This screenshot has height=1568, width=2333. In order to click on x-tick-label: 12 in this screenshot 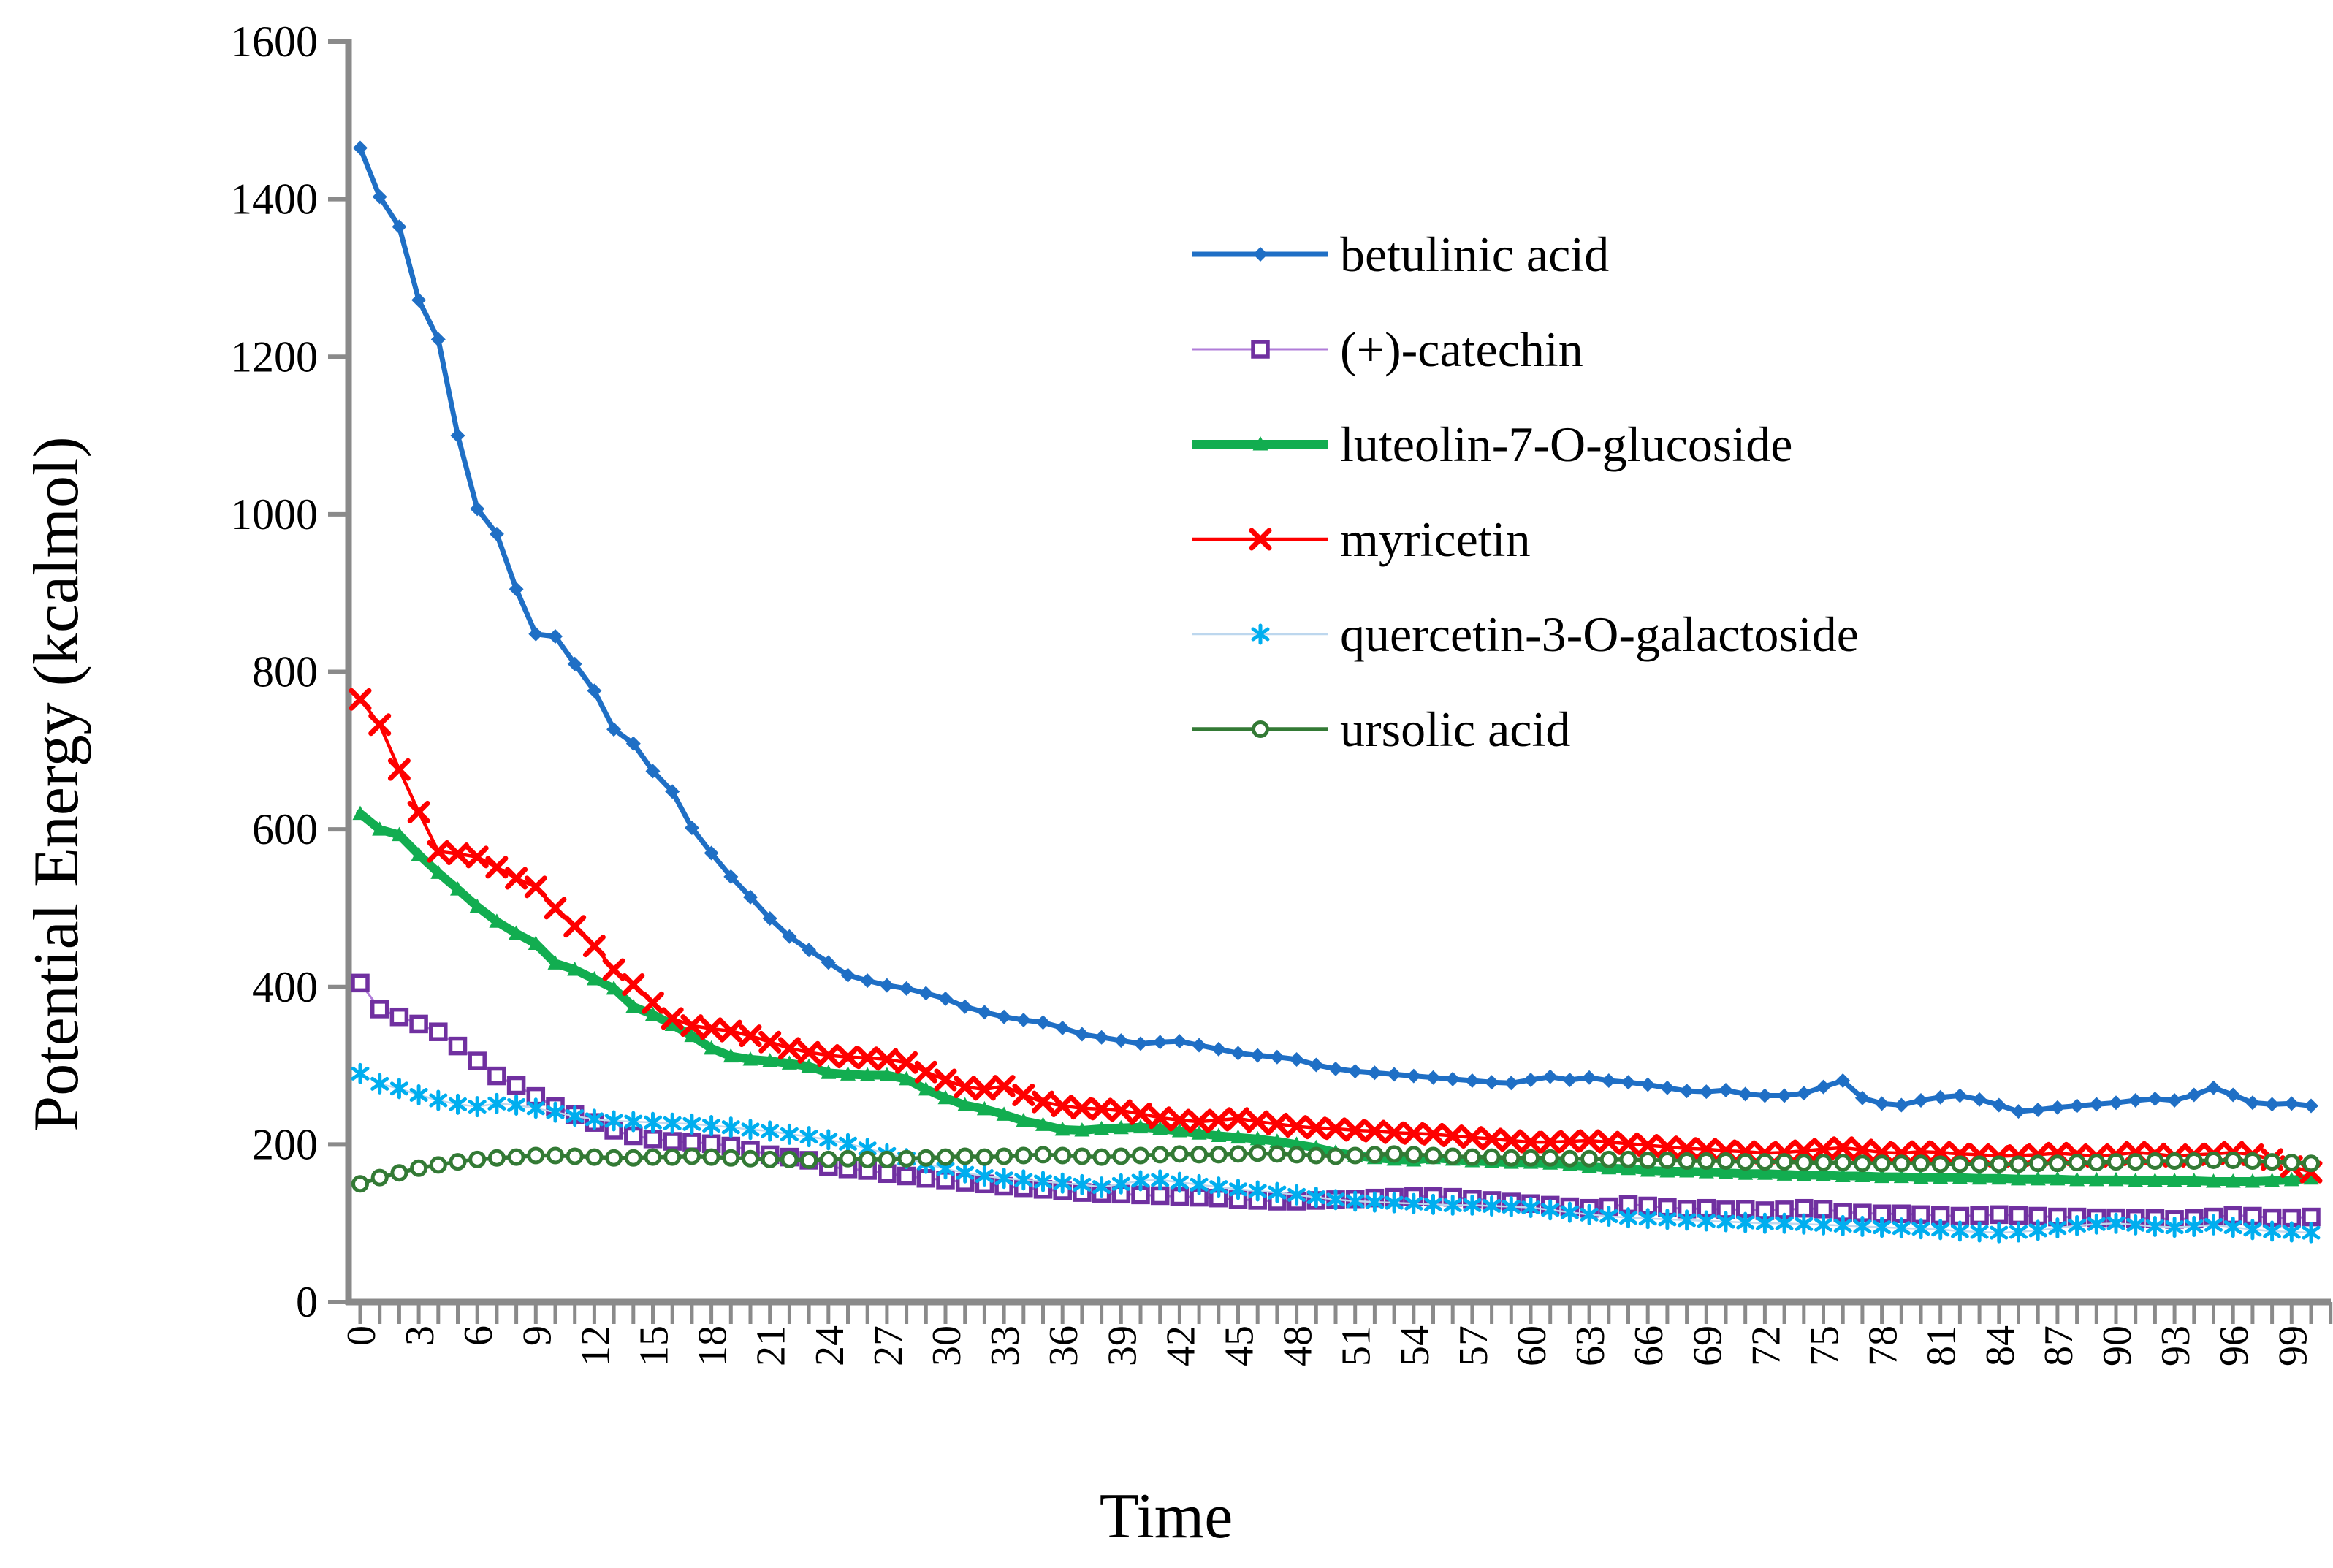, I will do `click(595, 1345)`.